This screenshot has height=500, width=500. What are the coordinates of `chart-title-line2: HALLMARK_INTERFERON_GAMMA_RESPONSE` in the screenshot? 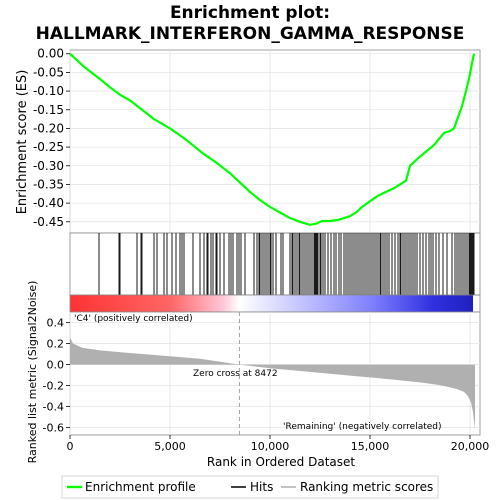 It's located at (250, 34).